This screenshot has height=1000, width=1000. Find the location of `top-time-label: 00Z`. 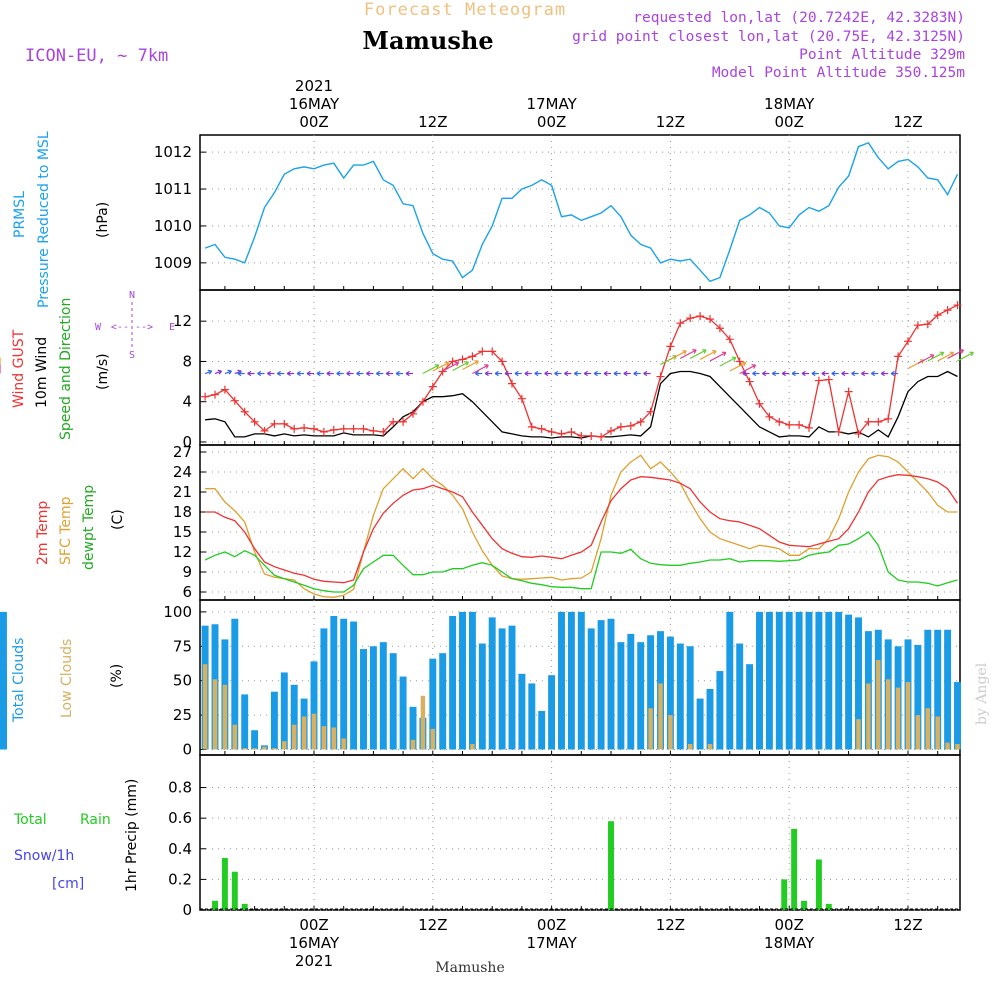

top-time-label: 00Z is located at coordinates (313, 122).